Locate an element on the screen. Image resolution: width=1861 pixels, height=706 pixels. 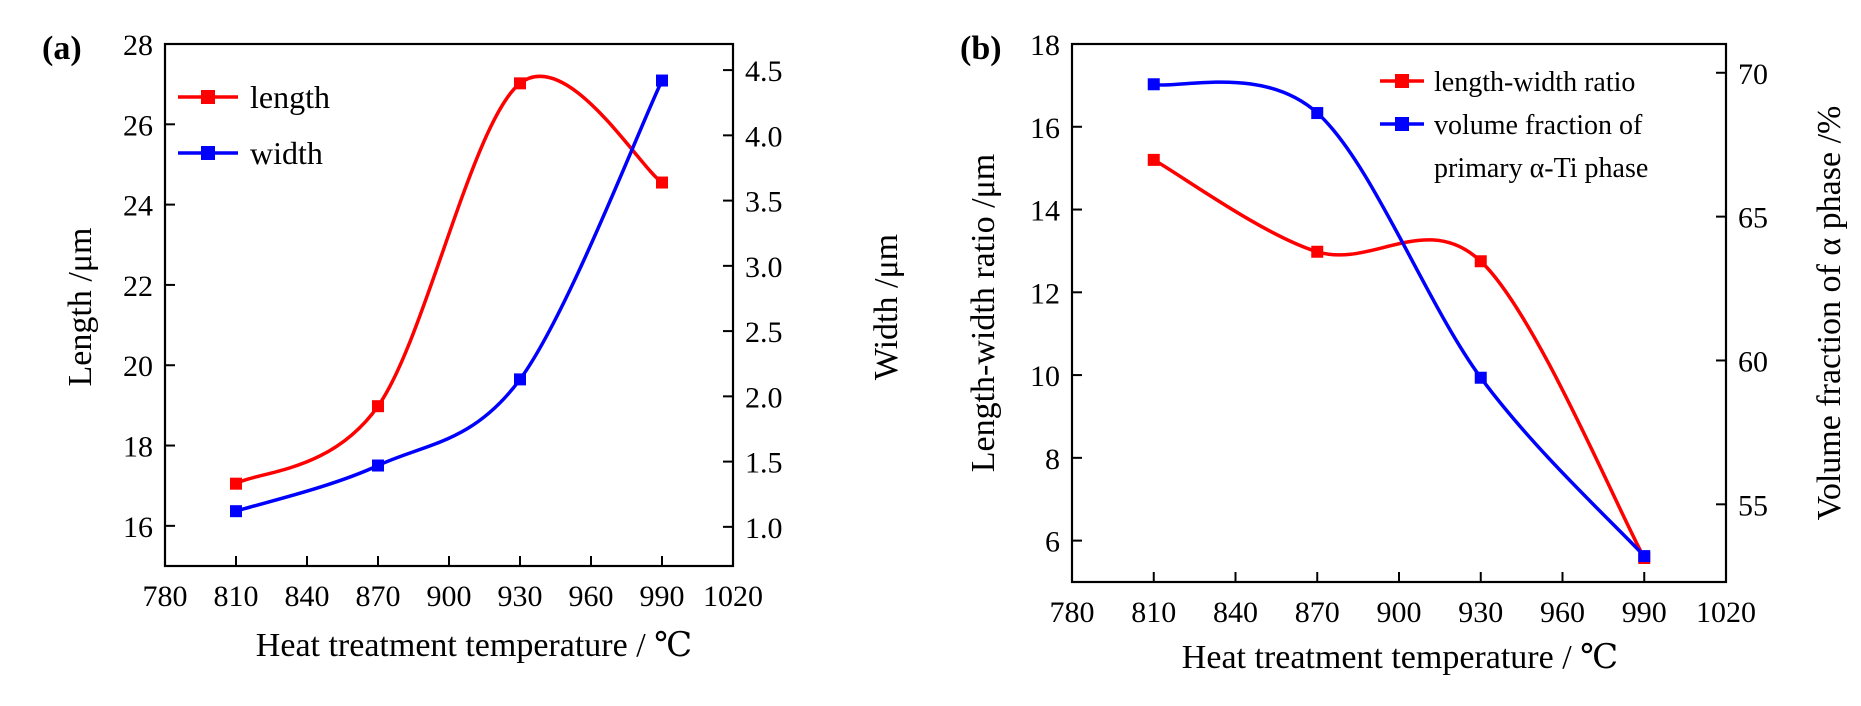
series-markers-a is located at coordinates (449, 296).